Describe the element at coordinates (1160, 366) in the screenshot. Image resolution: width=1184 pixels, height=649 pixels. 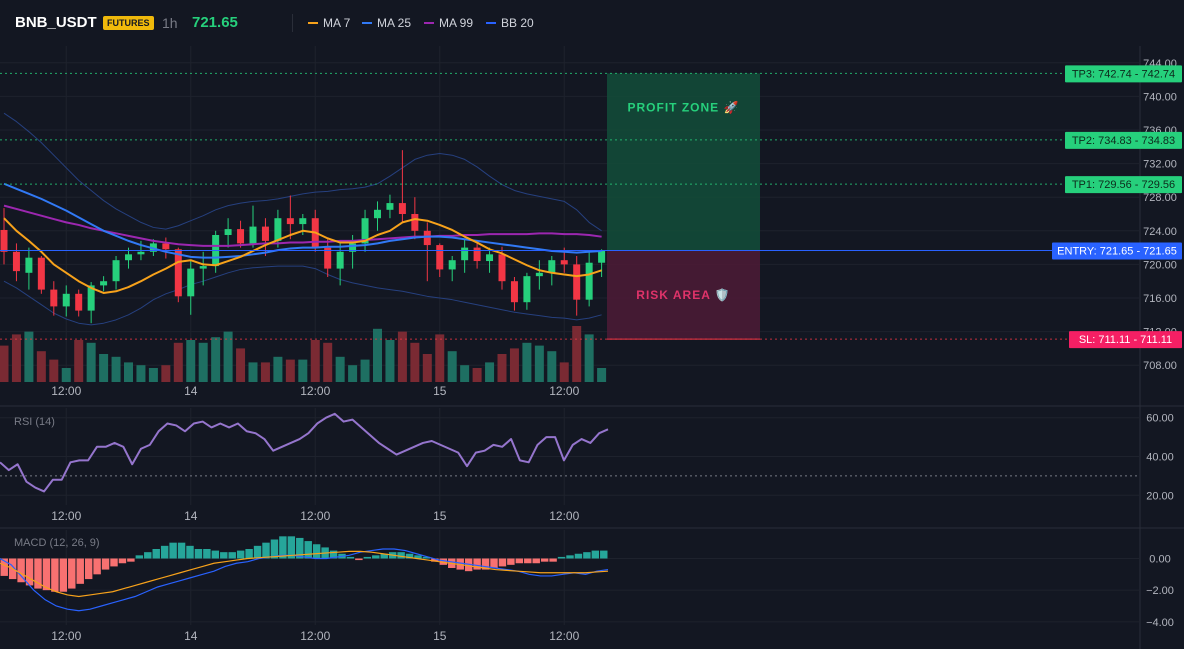
I see `price-axis-tick: 708.00` at that location.